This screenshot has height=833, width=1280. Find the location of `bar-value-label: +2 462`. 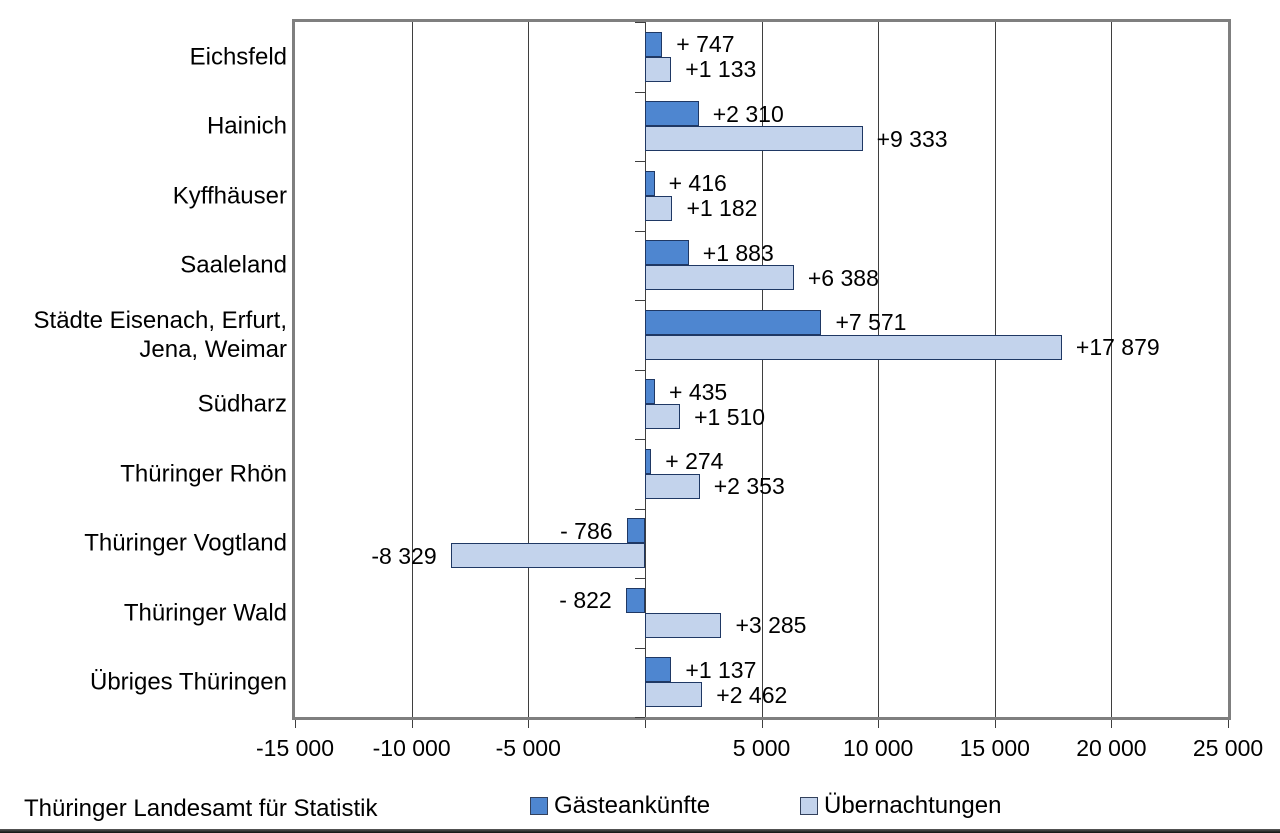

bar-value-label: +2 462 is located at coordinates (752, 694).